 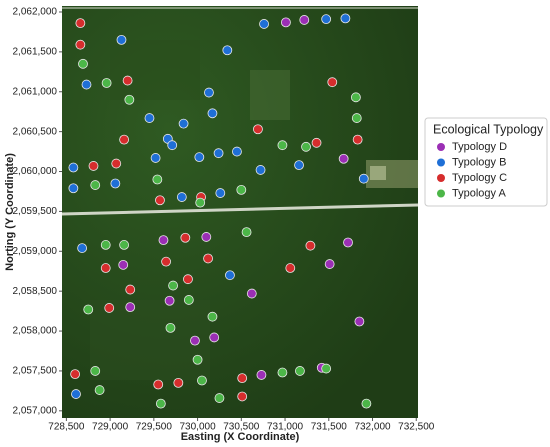 I want to click on x-tick-label: 730,000, so click(x=197, y=427).